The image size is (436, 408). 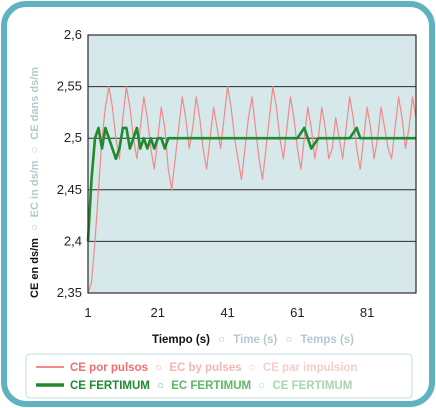 What do you see at coordinates (221, 340) in the screenshot?
I see `x-axis-sep-1: ○` at bounding box center [221, 340].